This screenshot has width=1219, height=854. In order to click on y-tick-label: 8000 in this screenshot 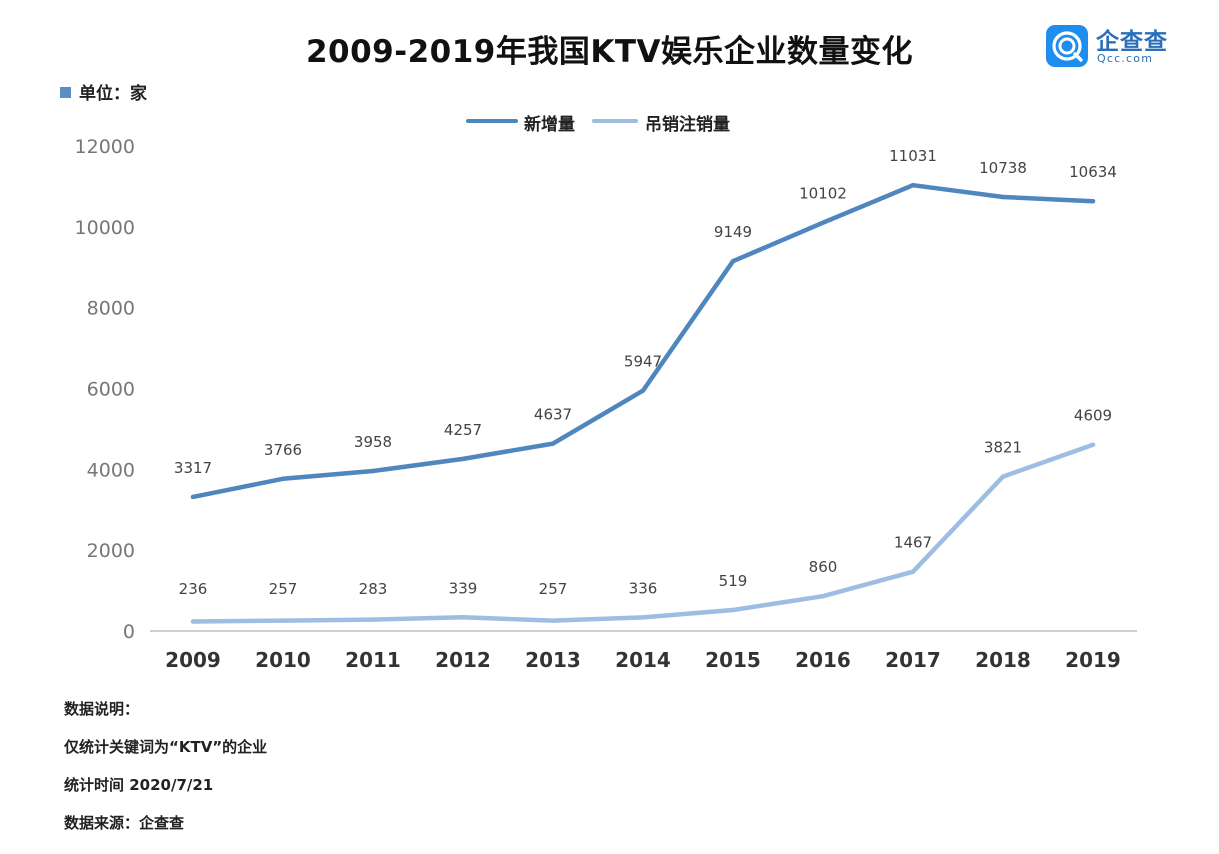, I will do `click(111, 309)`.